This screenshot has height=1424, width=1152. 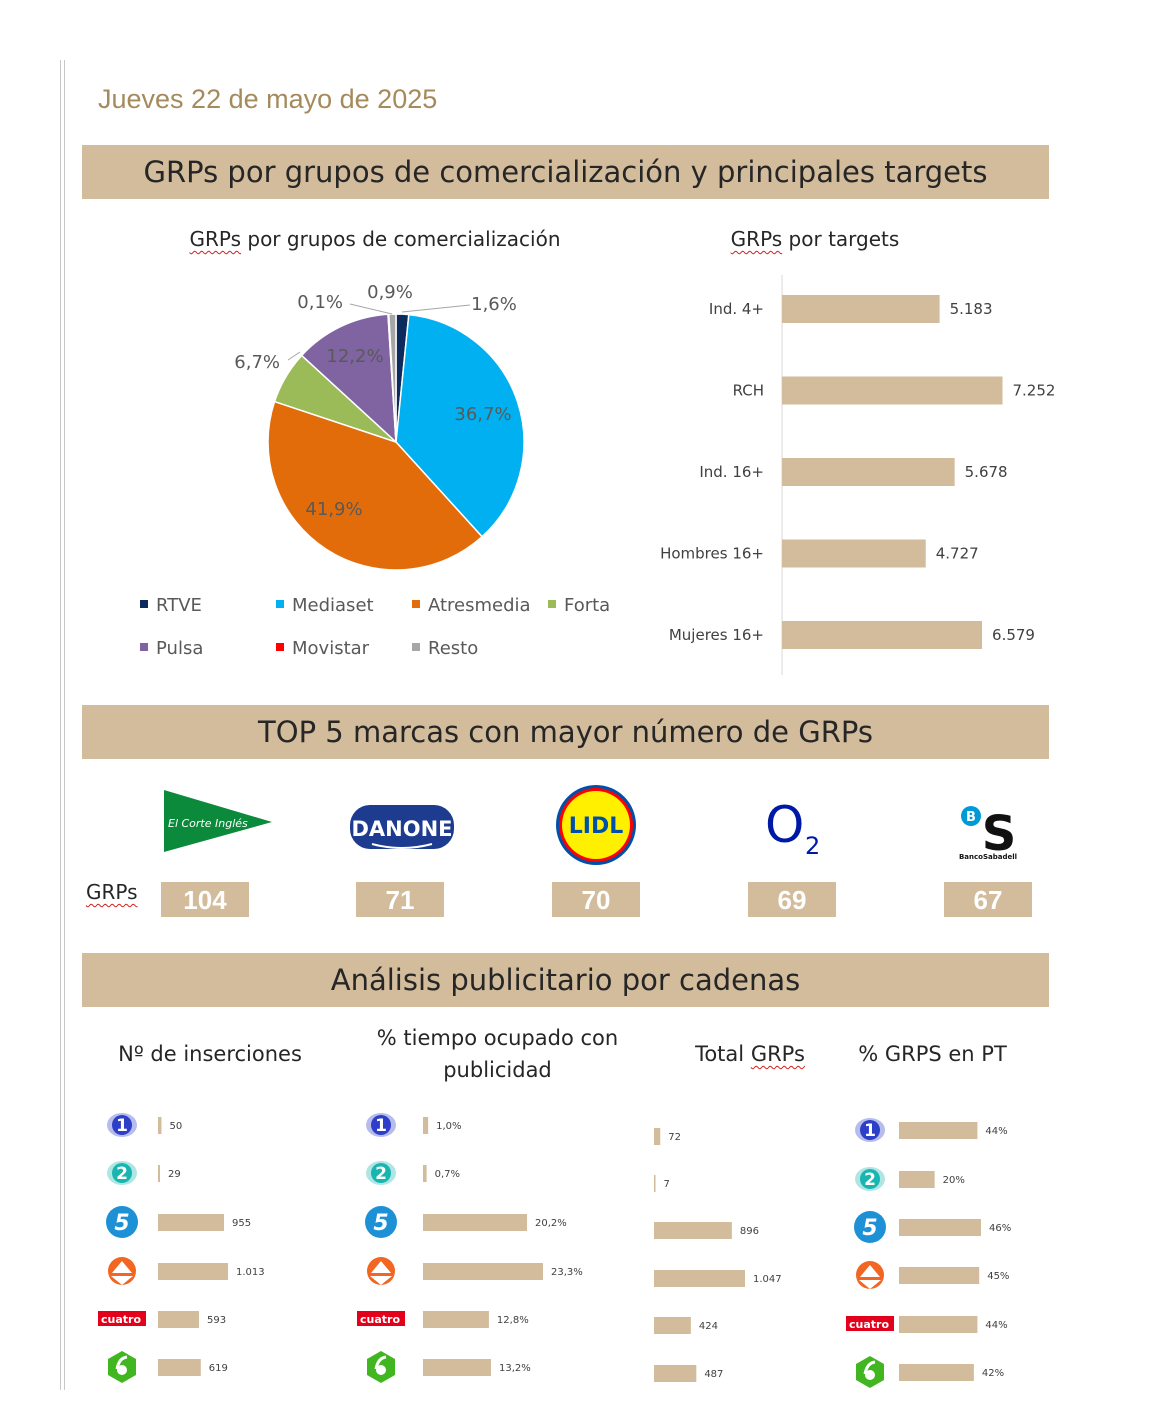 I want to click on brand-grps-danone: 71, so click(x=400, y=899).